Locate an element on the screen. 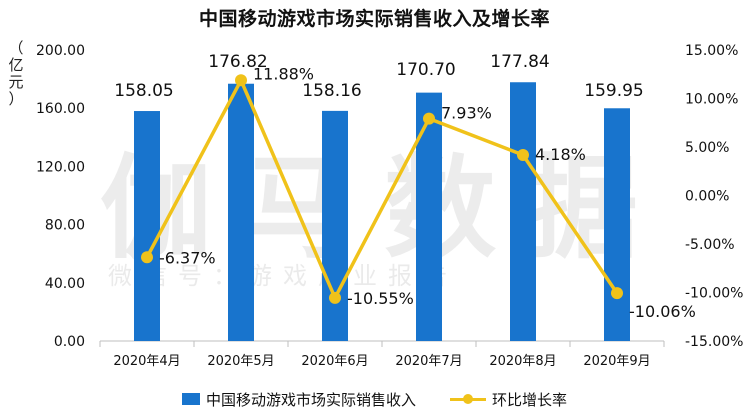 The image size is (749, 417). growth-value-label: 11.88% is located at coordinates (283, 73).